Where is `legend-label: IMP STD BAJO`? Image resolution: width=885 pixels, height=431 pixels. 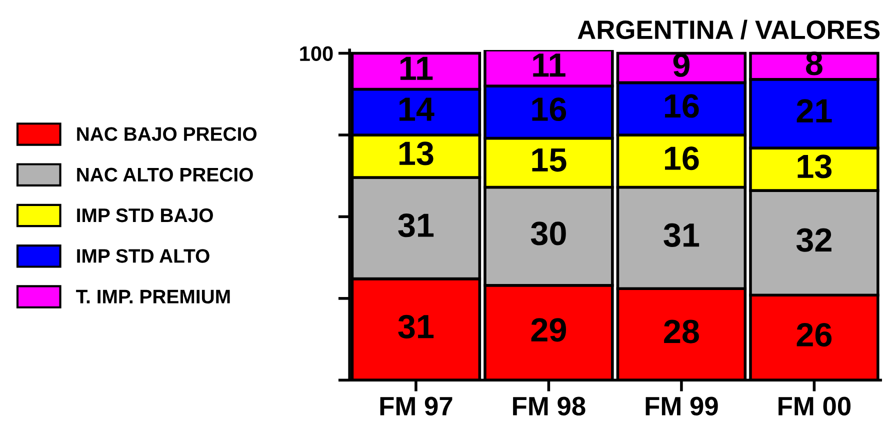 legend-label: IMP STD BAJO is located at coordinates (145, 215).